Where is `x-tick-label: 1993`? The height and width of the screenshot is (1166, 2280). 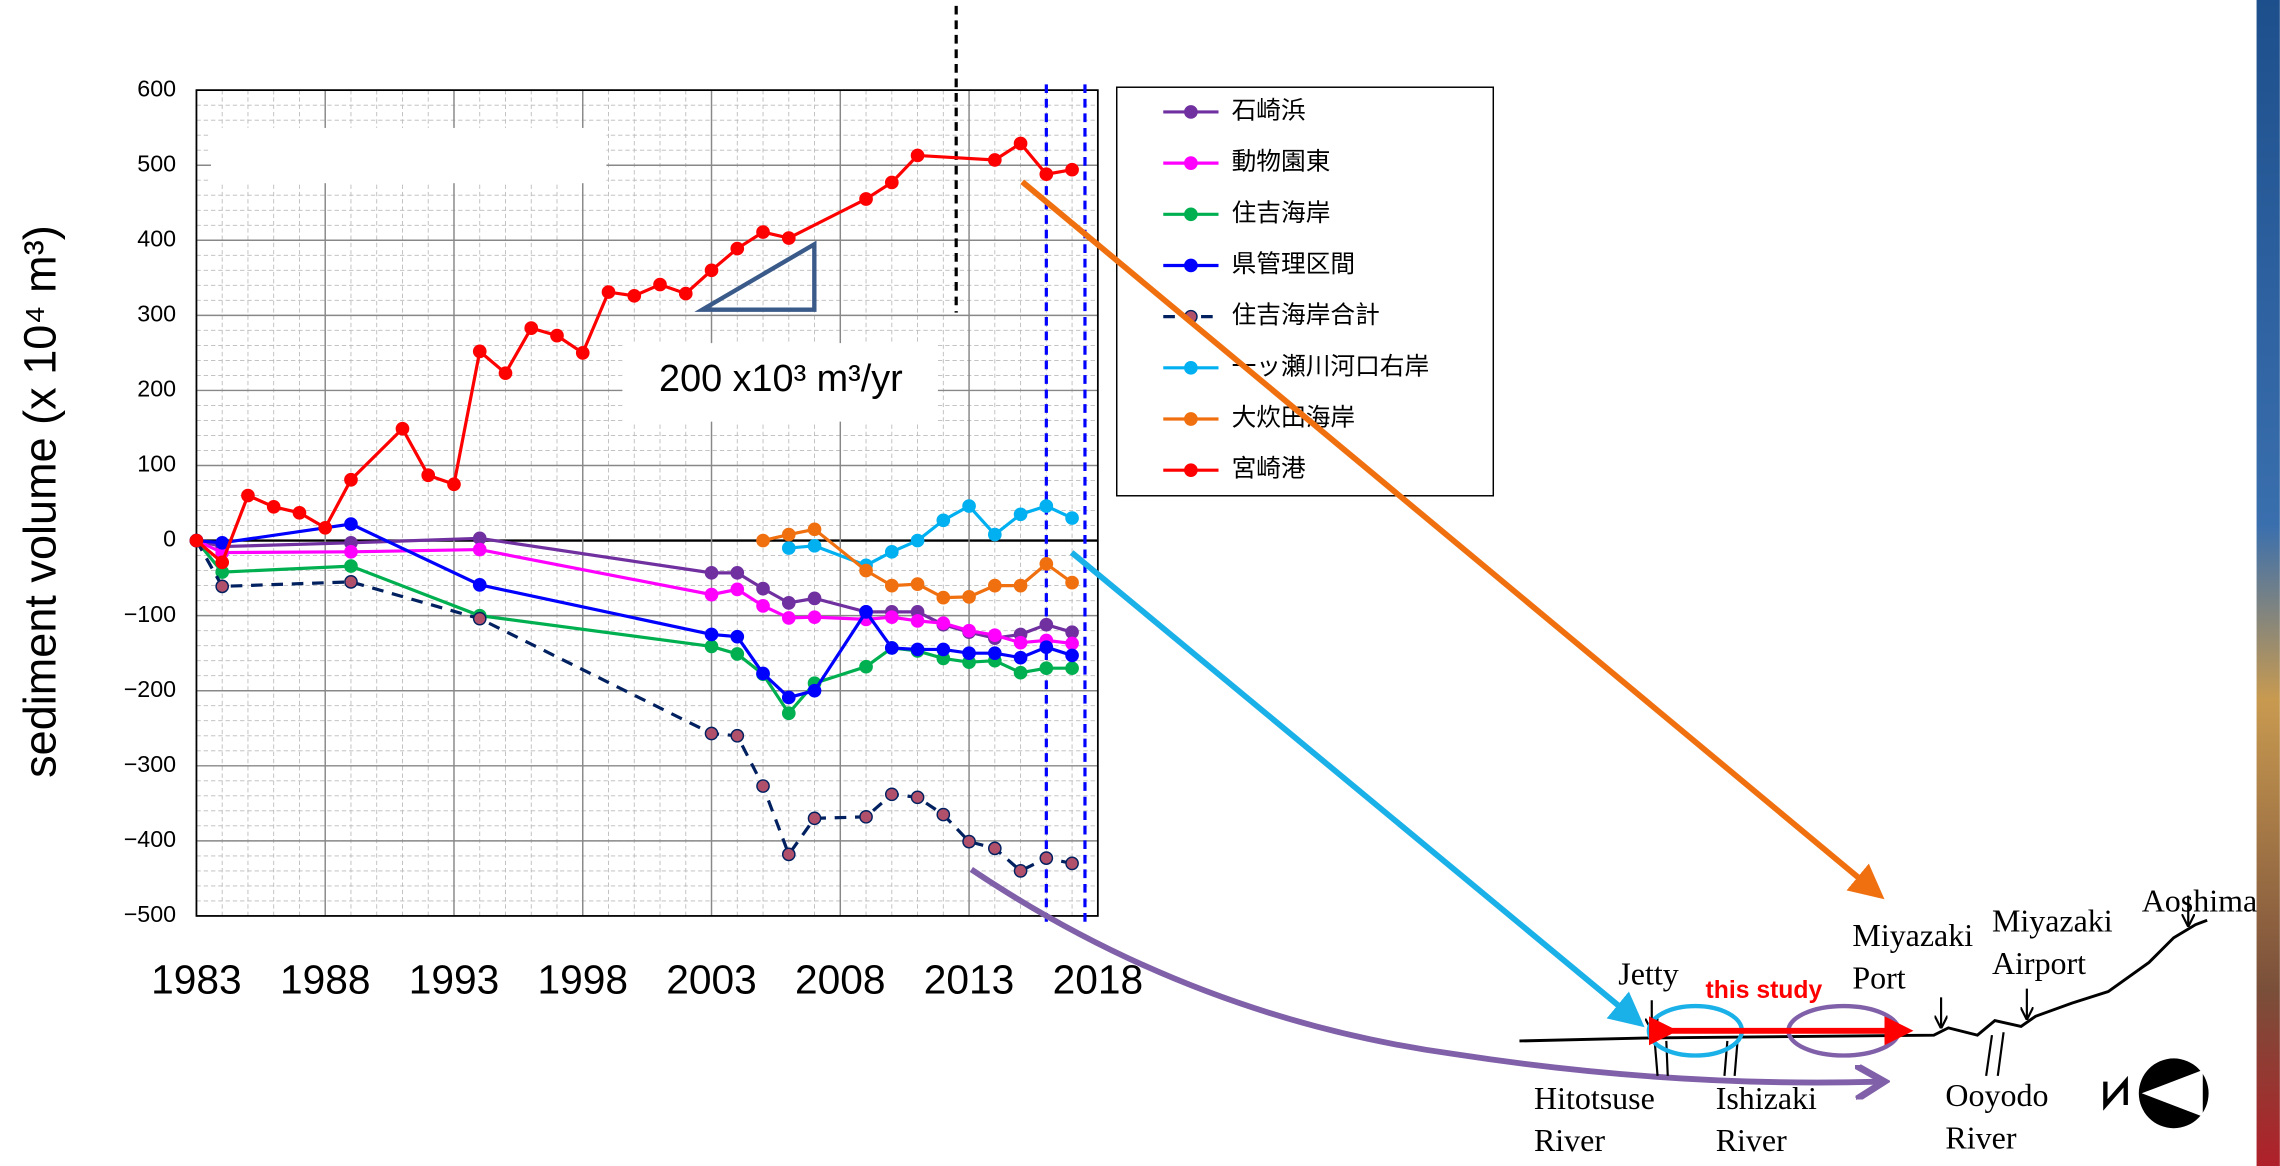
x-tick-label: 1993 is located at coordinates (454, 980).